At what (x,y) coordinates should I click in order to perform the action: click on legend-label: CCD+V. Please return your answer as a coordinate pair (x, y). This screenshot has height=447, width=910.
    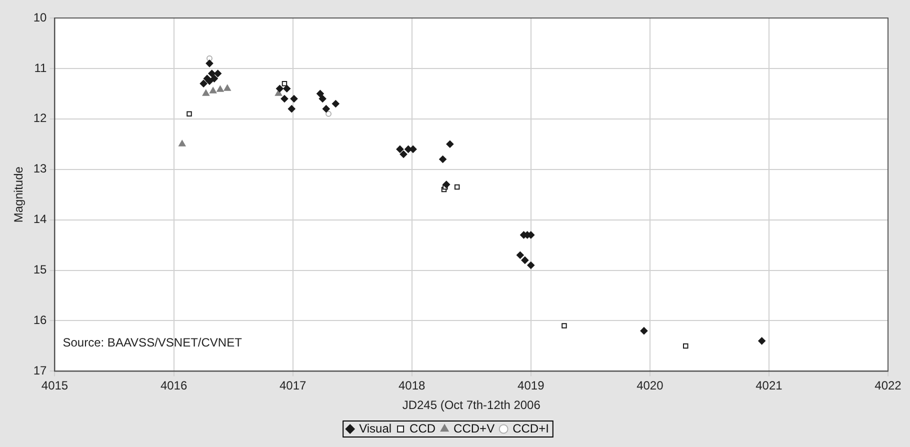
    Looking at the image, I should click on (474, 428).